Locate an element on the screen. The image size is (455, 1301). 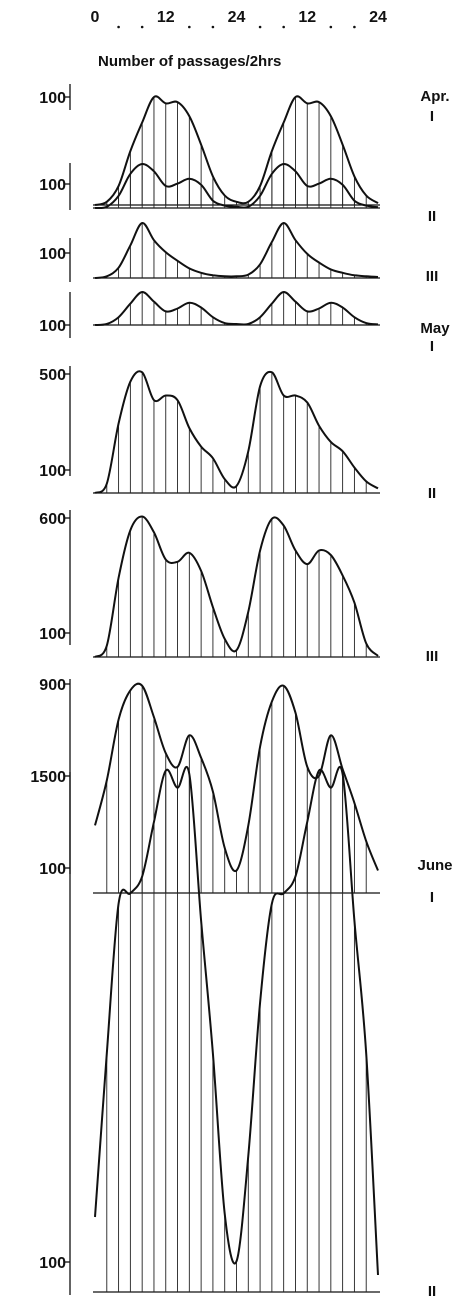
panel-period-5: 500 100 II is located at coordinates (237, 434).